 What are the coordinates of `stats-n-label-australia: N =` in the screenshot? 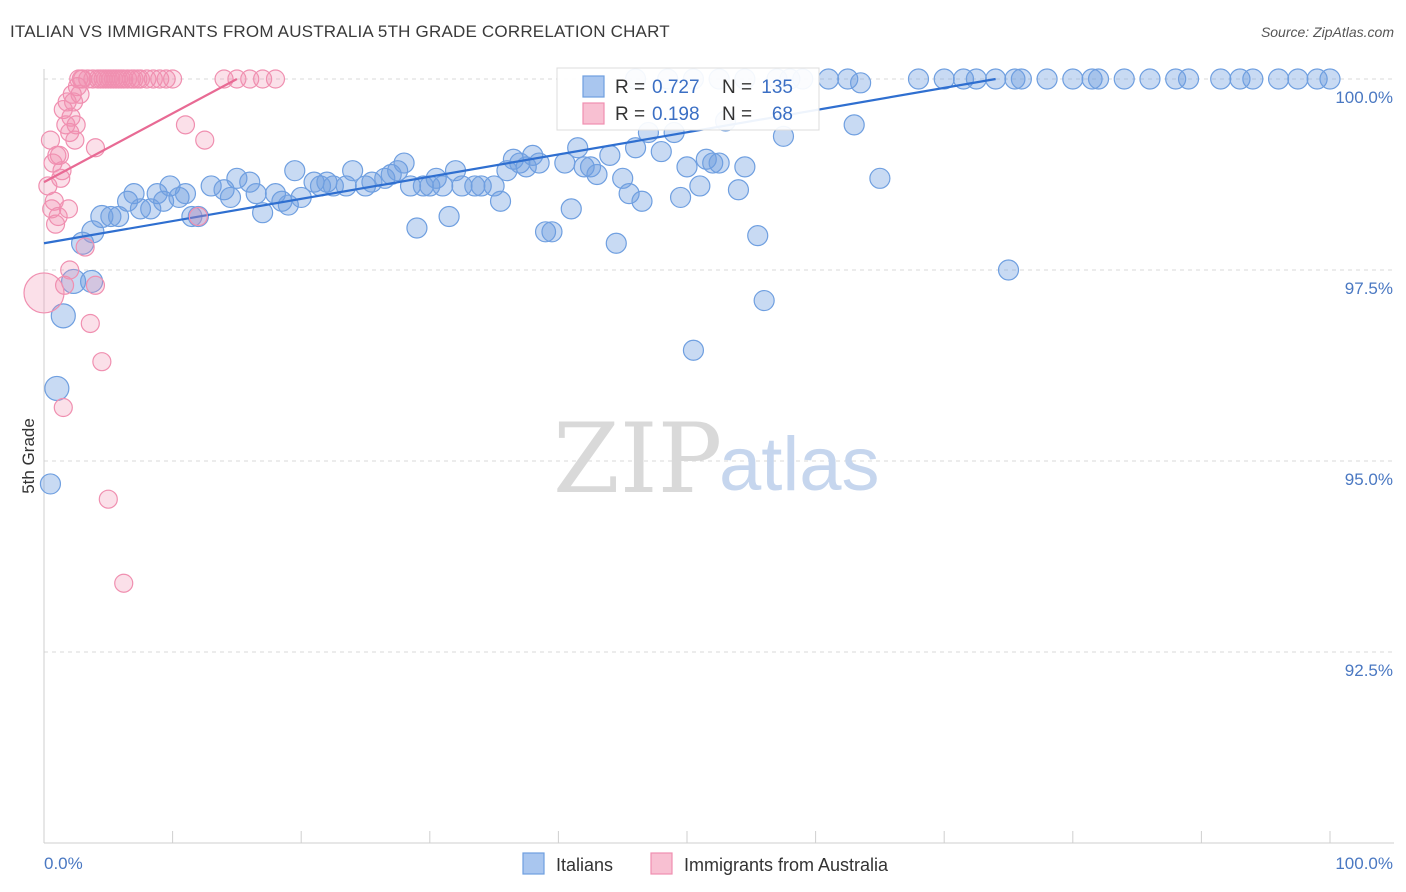 It's located at (737, 114).